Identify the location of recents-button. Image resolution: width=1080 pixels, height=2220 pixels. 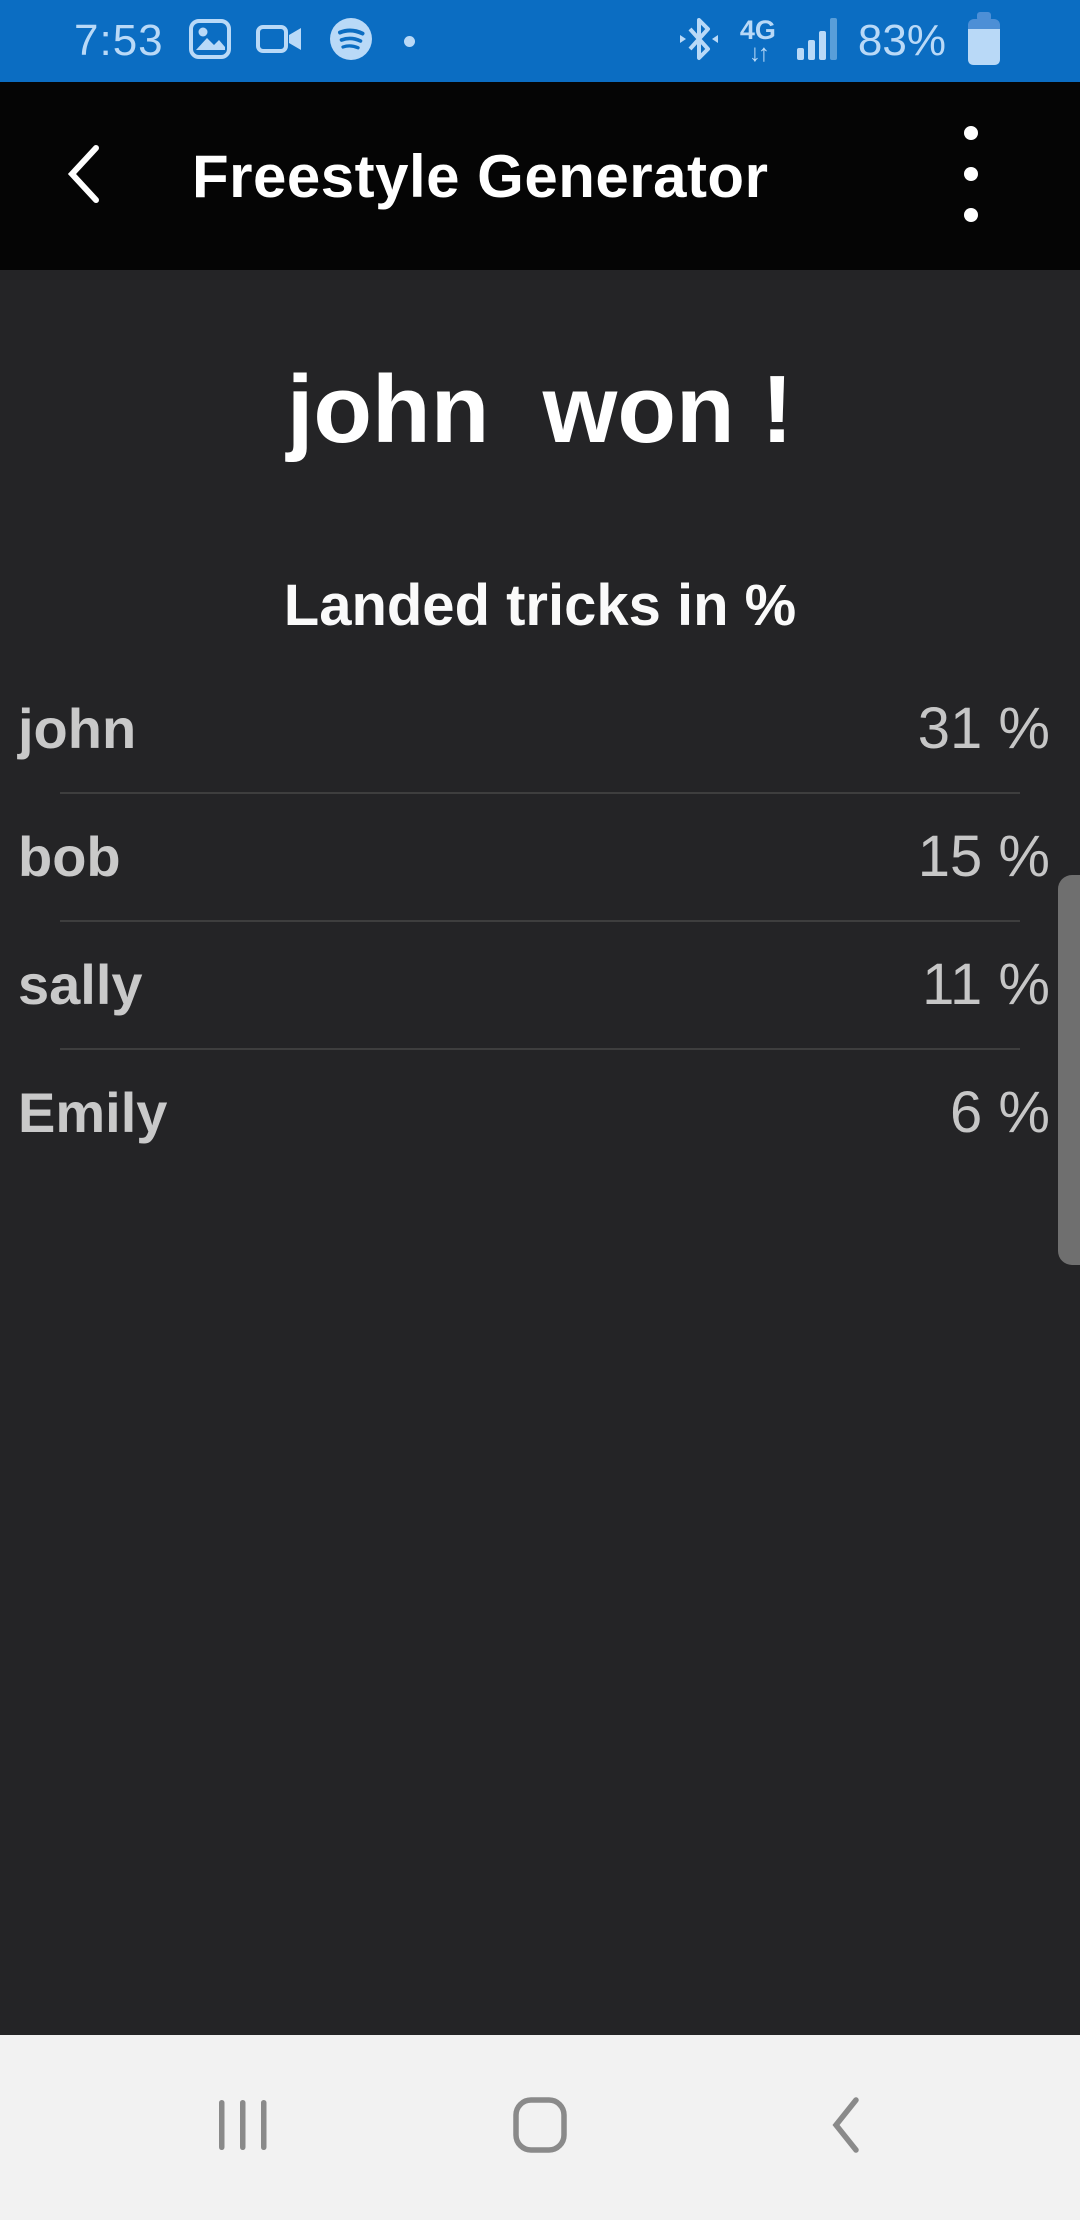
(243, 2127).